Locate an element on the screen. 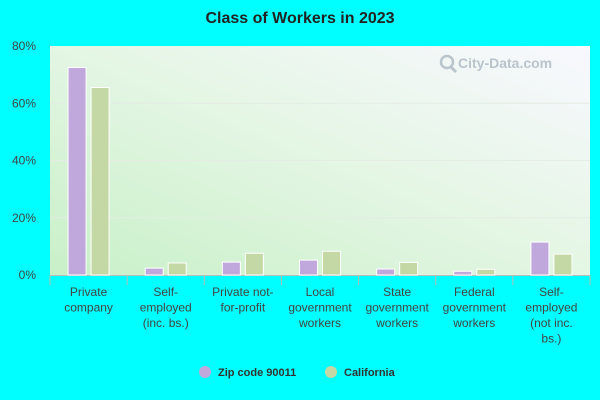 The width and height of the screenshot is (600, 400). y-tick-label: 40% is located at coordinates (24, 161).